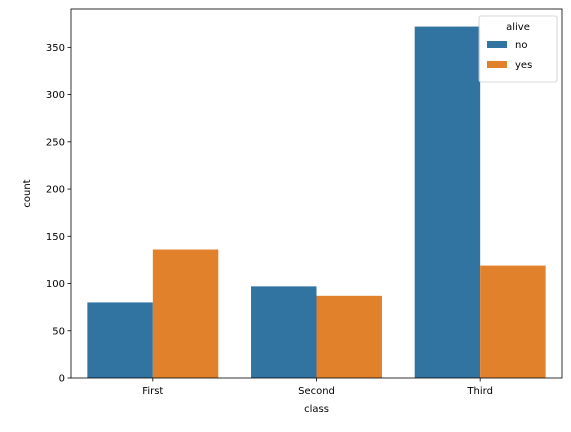  I want to click on bar-second-no, so click(284, 332).